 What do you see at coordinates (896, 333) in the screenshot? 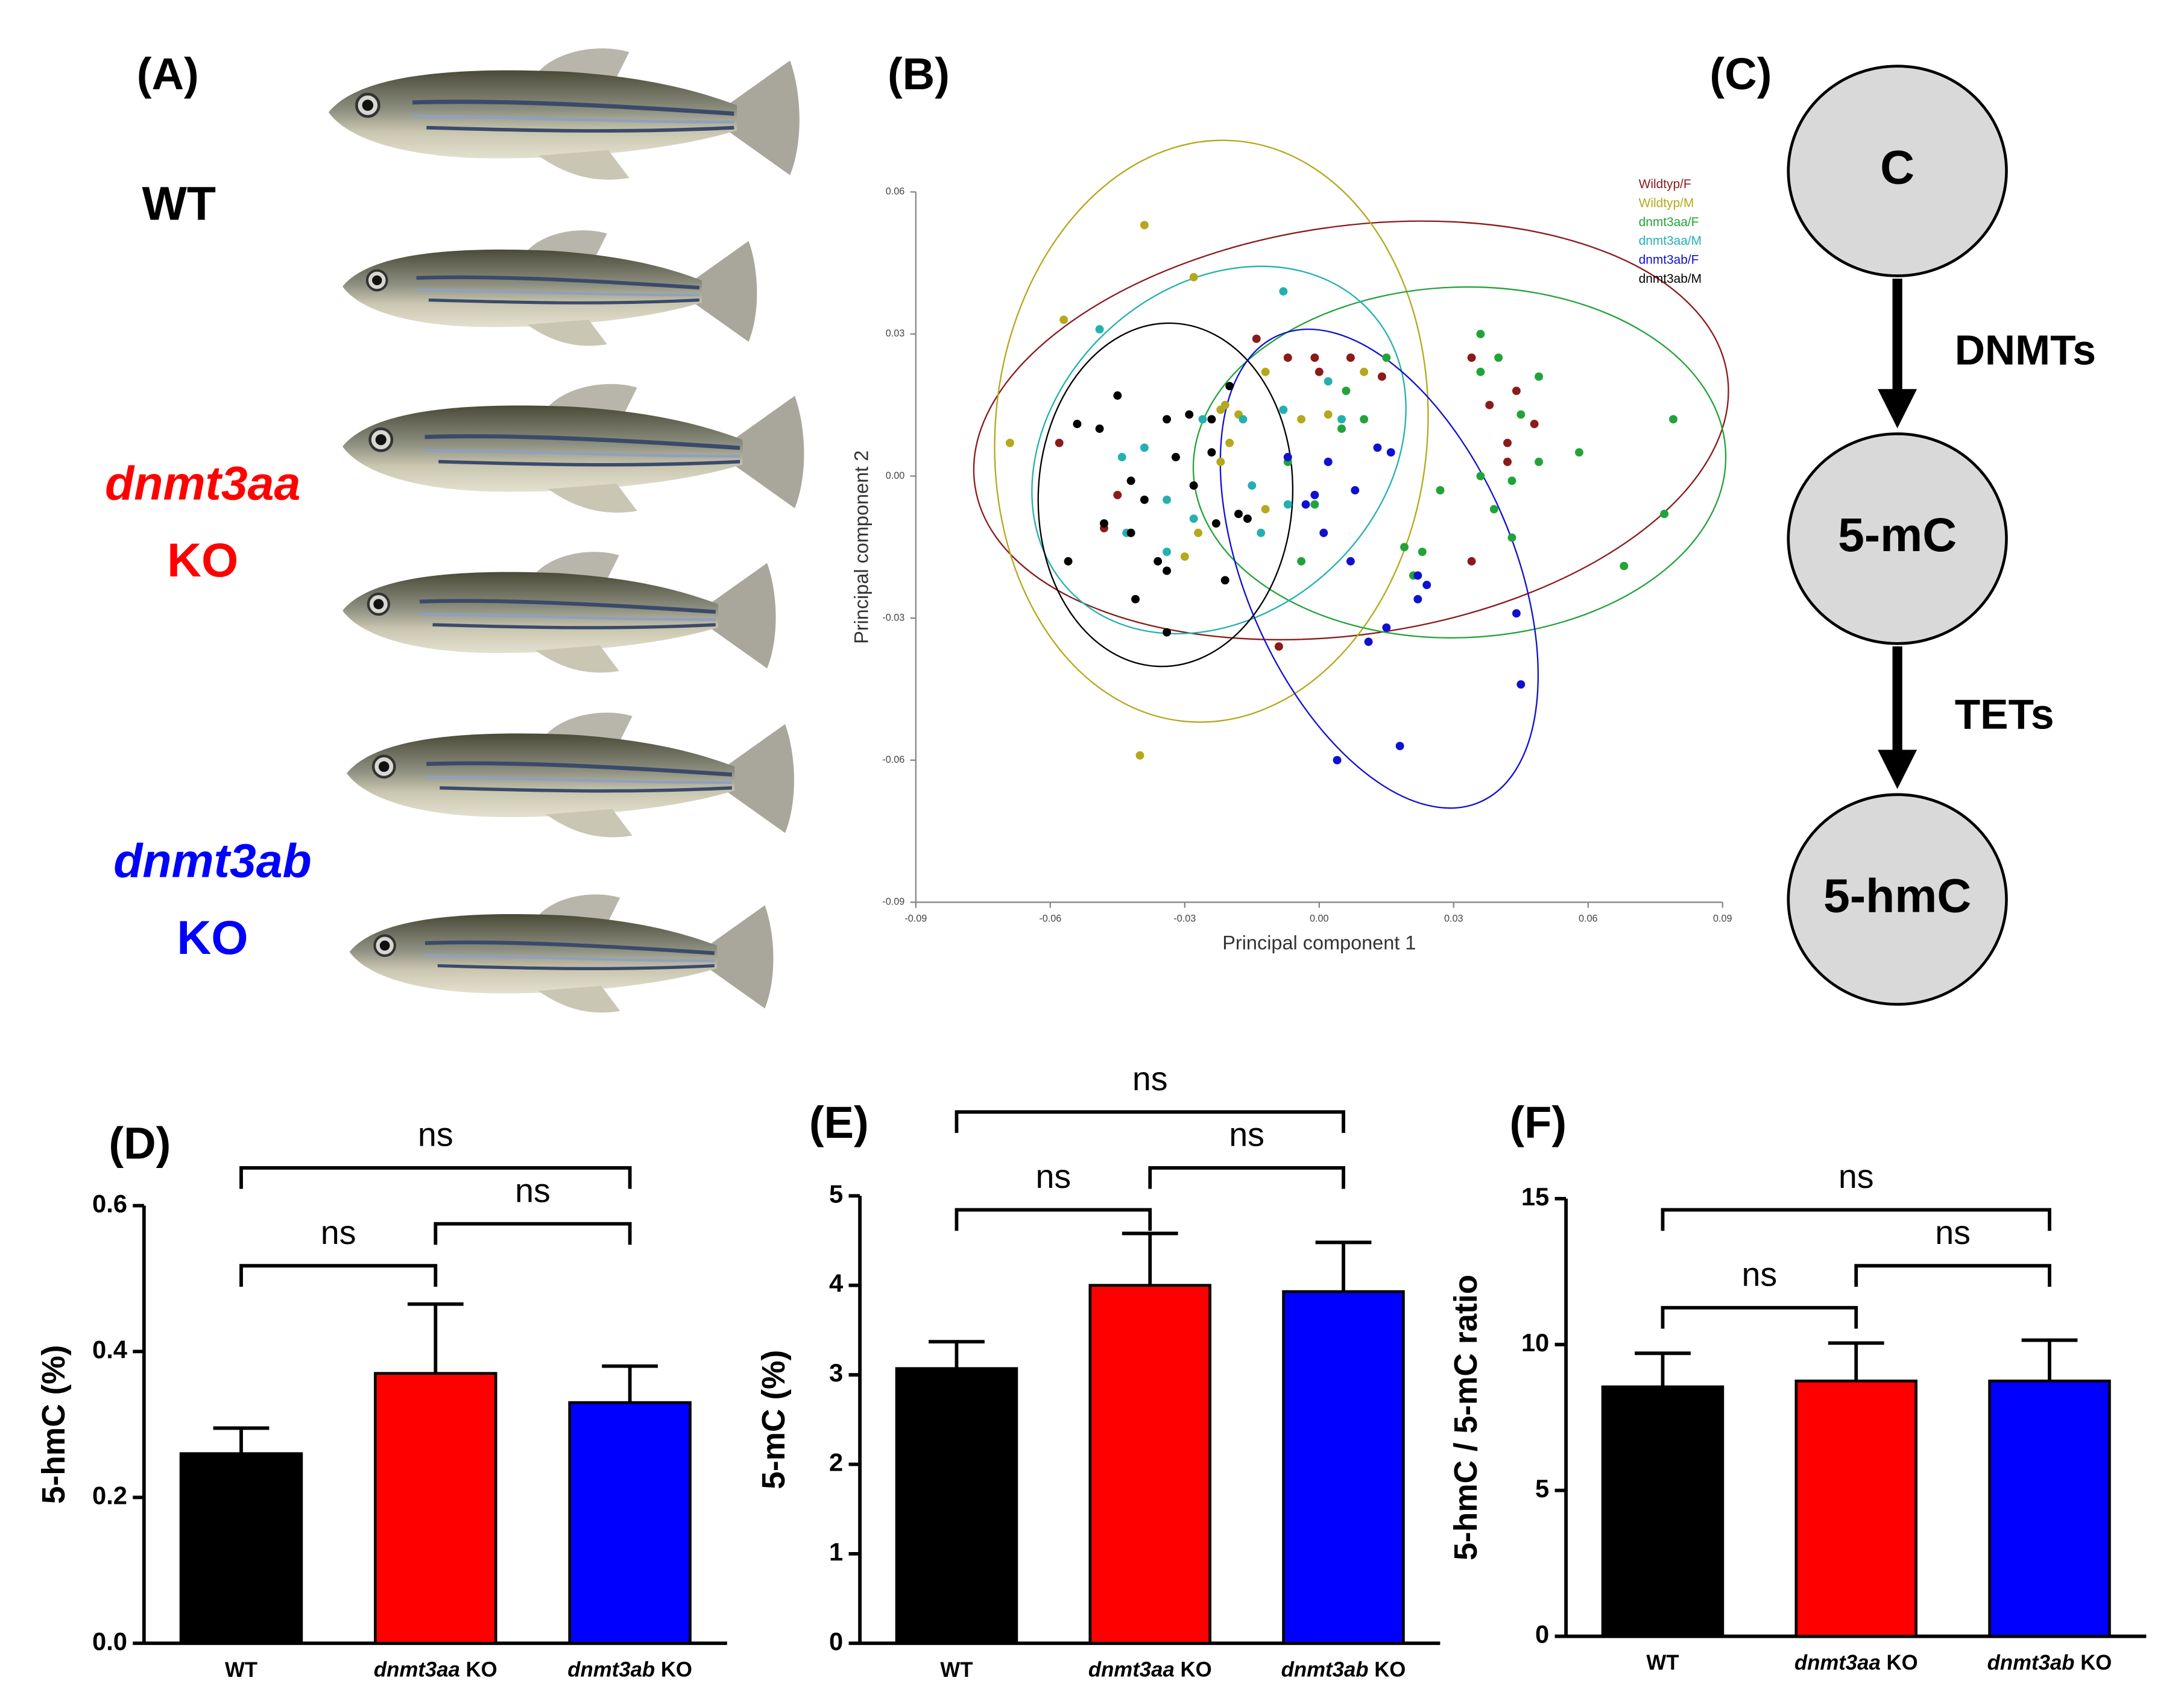
I see `y-tick-label: 0.03` at bounding box center [896, 333].